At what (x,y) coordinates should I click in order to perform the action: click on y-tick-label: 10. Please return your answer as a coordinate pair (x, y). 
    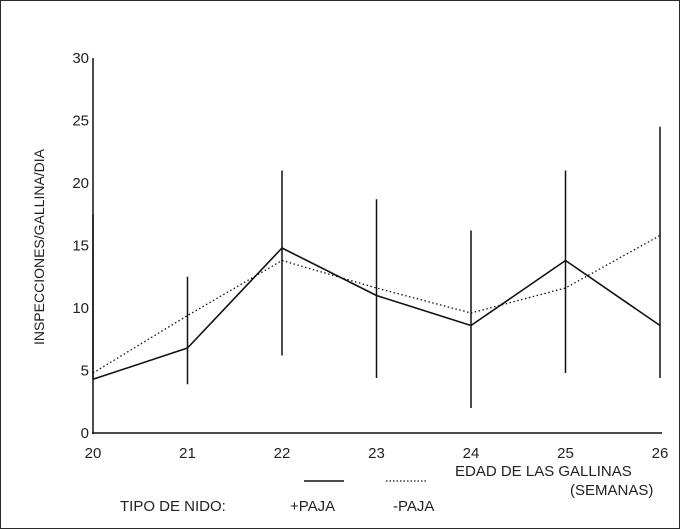
    Looking at the image, I should click on (80, 308).